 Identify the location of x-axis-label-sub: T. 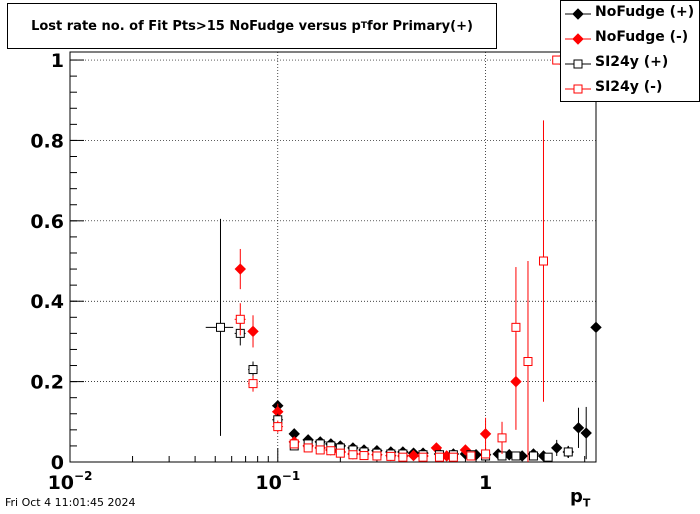
(586, 503).